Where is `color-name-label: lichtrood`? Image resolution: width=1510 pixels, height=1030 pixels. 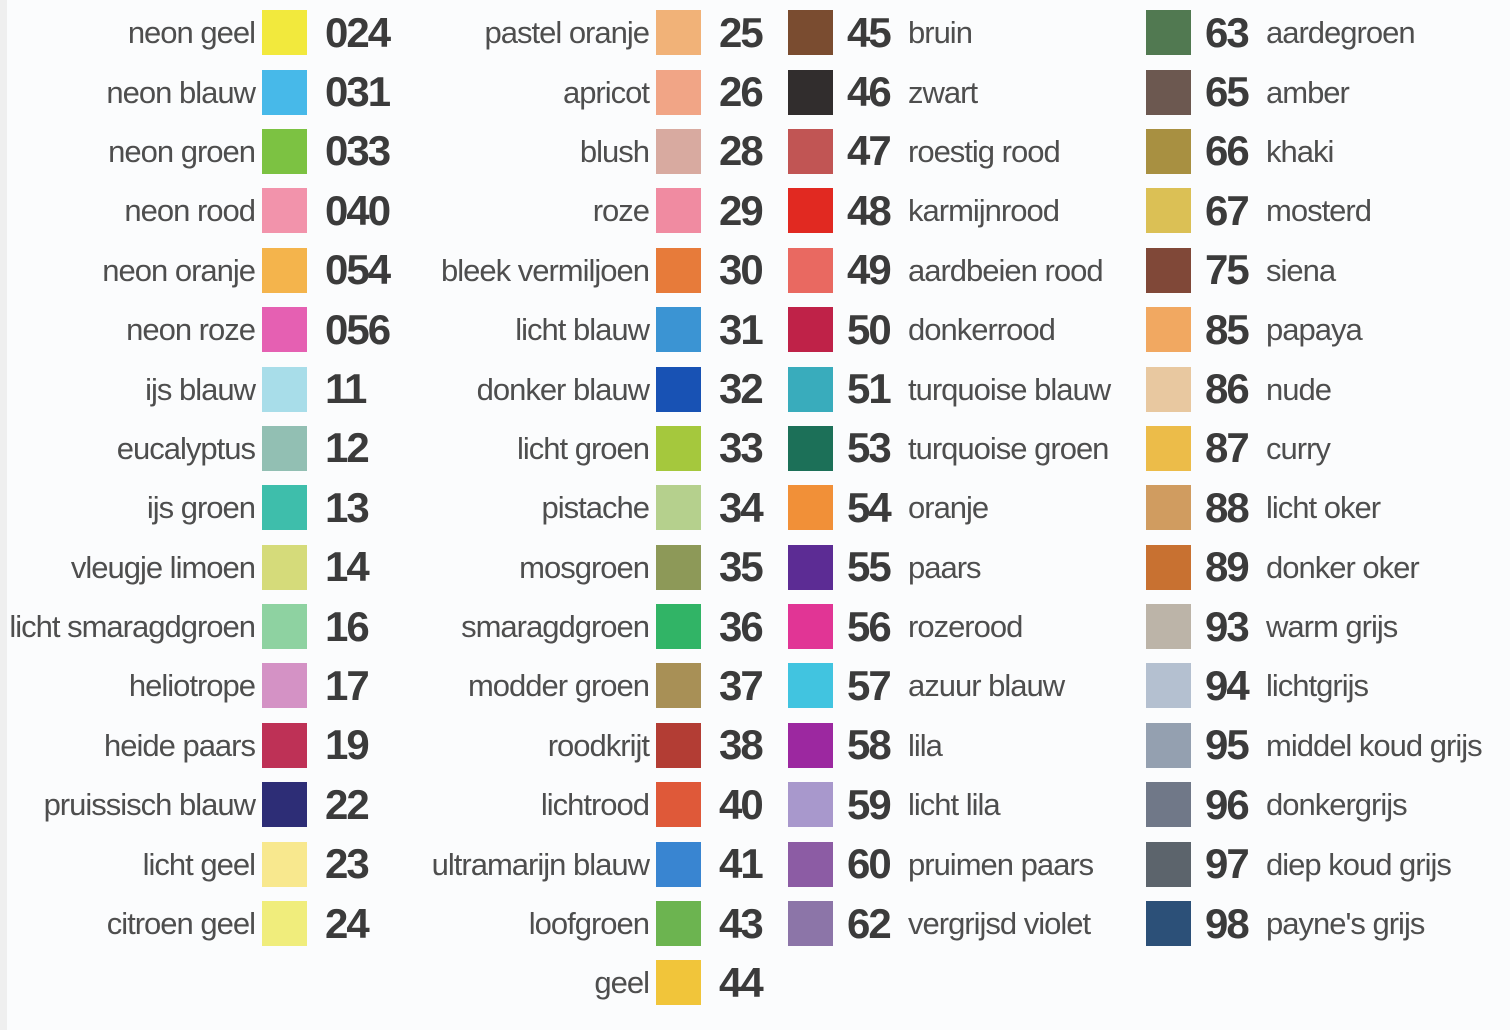 color-name-label: lichtrood is located at coordinates (595, 805).